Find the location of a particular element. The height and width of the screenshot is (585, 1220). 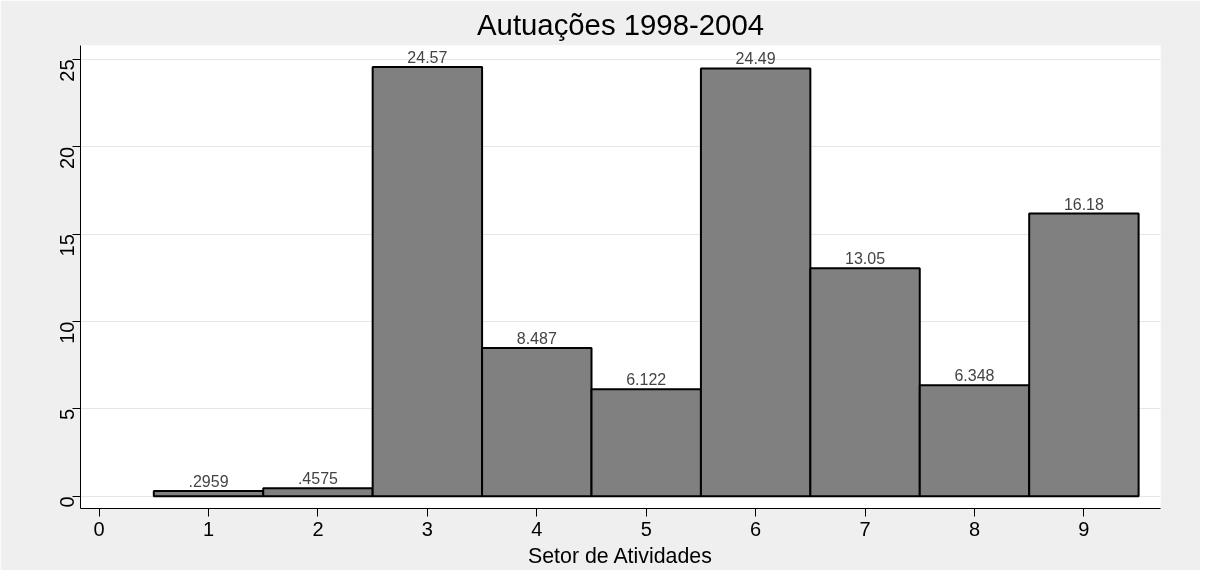

x-tick-label: 3 is located at coordinates (427, 528).